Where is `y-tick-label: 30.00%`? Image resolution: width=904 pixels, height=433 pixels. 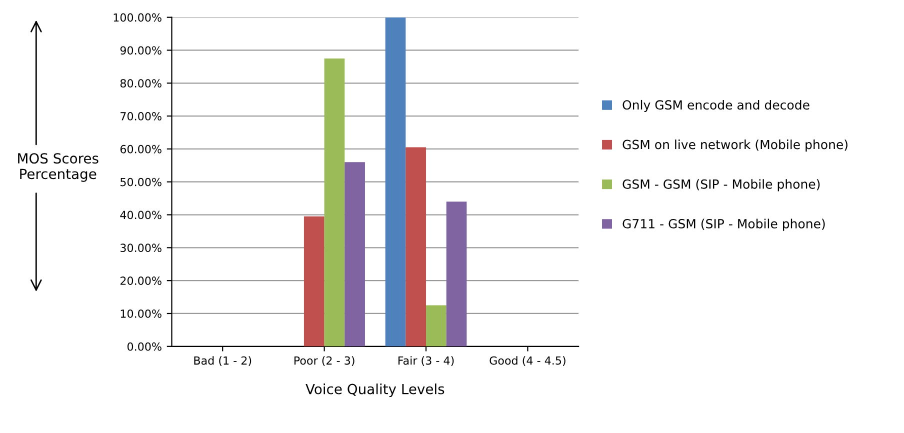
y-tick-label: 30.00% is located at coordinates (141, 248).